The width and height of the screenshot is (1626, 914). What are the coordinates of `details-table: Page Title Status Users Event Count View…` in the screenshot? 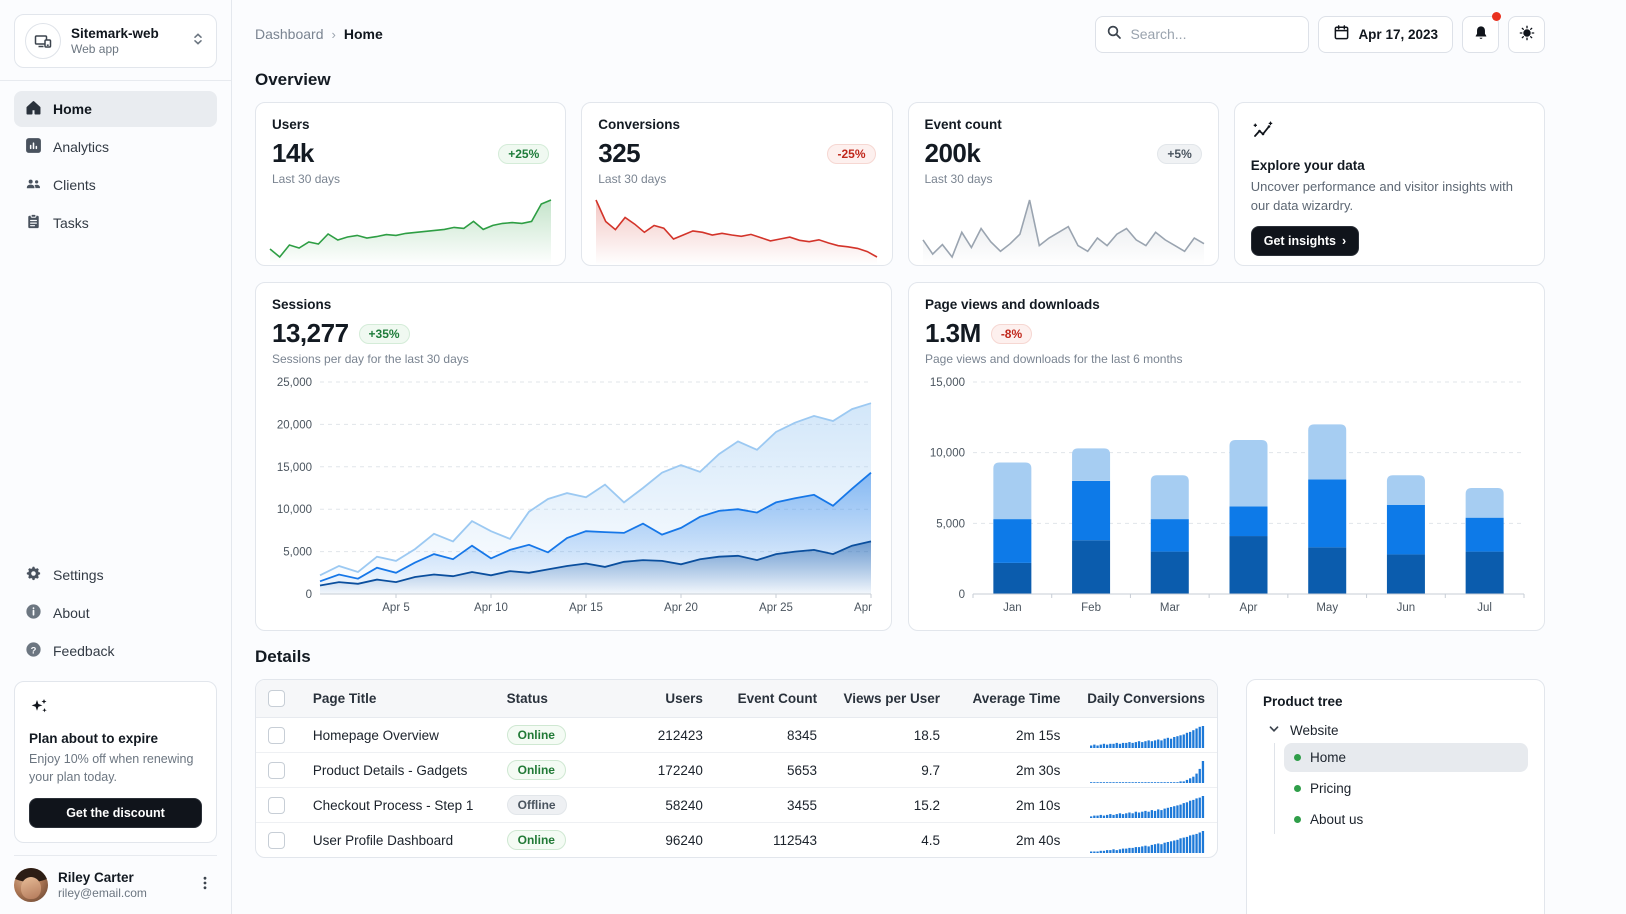 It's located at (736, 768).